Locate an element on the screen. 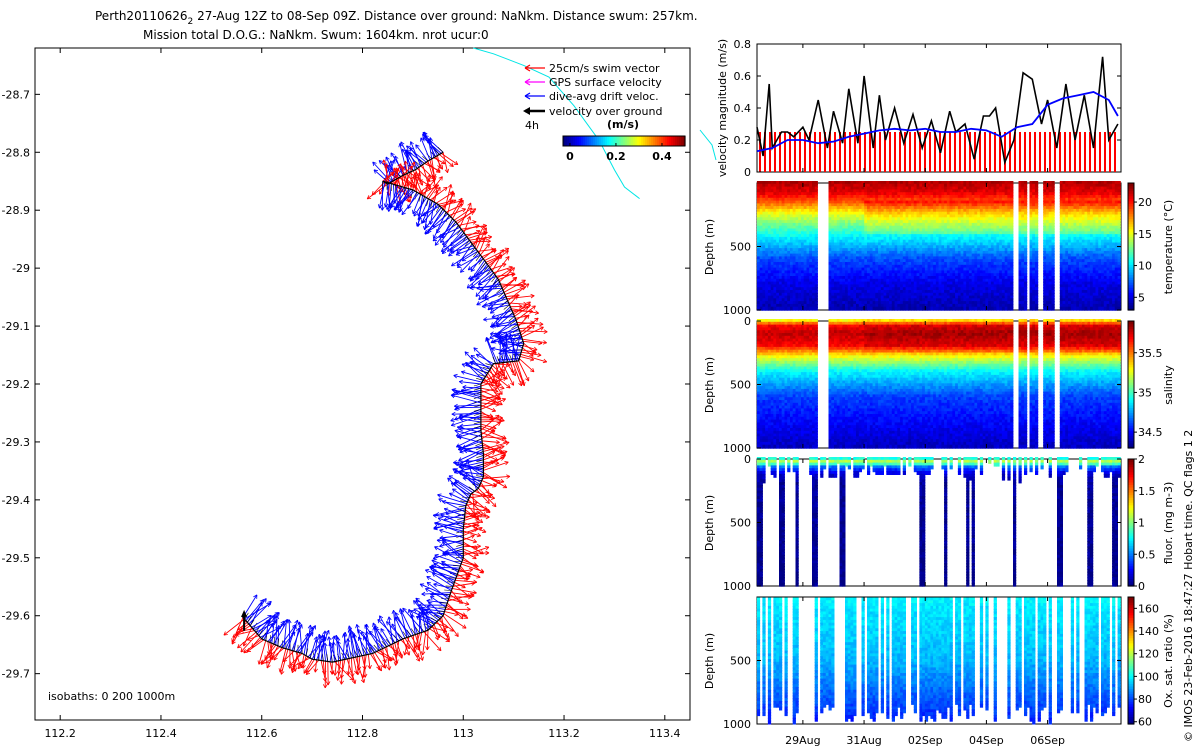 The width and height of the screenshot is (1200, 750). velocity-panel: 00.20.40.60.8 velocity magnitude (m/s) is located at coordinates (919, 108).